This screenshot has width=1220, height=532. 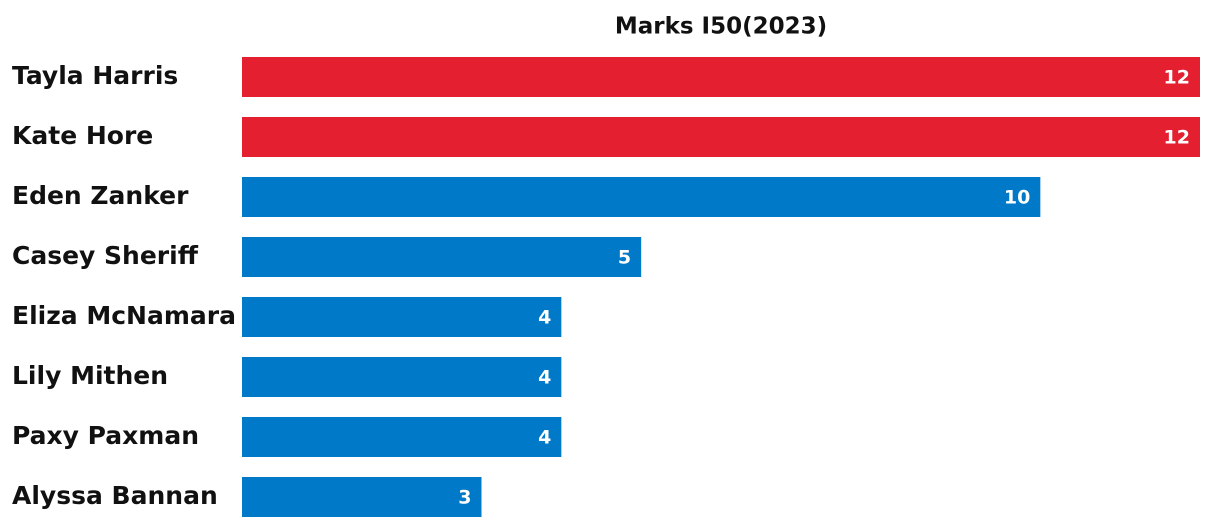 What do you see at coordinates (624, 258) in the screenshot?
I see `value-label: 5` at bounding box center [624, 258].